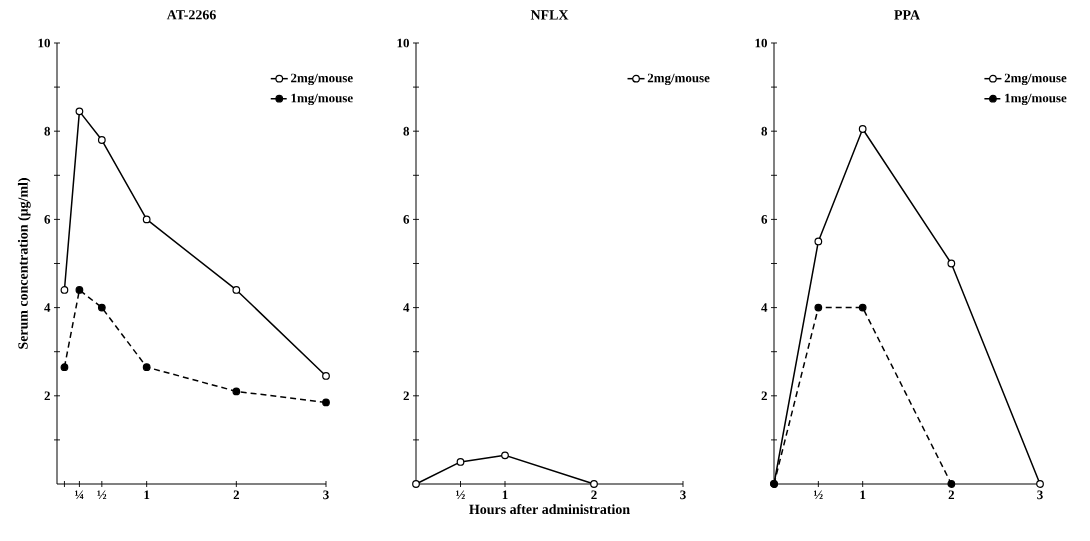 The image size is (1090, 541). What do you see at coordinates (549, 509) in the screenshot?
I see `x-axis-title: Hours after administration` at bounding box center [549, 509].